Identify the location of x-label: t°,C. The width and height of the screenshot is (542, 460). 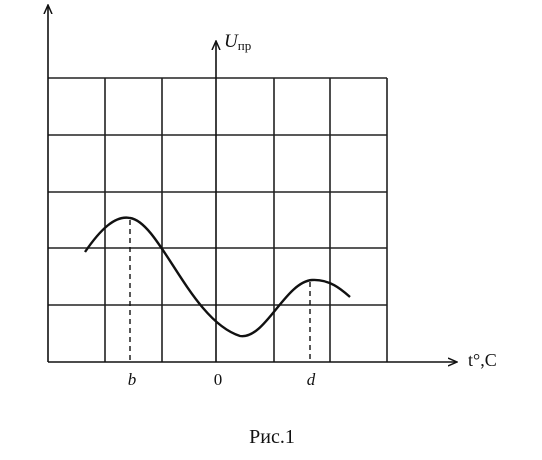
(482, 360).